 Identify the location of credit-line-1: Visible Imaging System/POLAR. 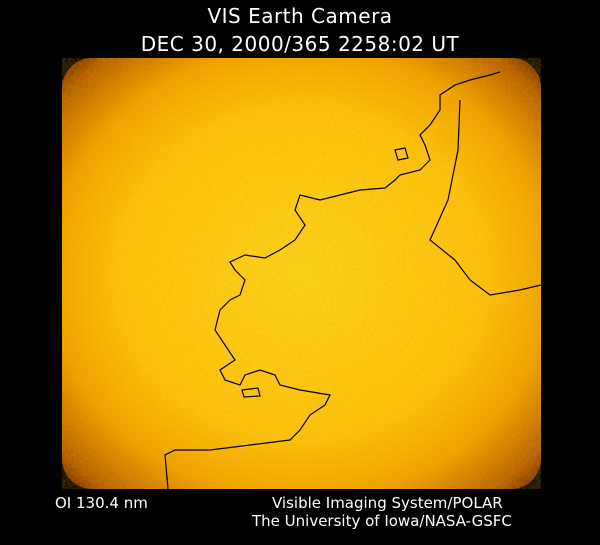
(387, 503).